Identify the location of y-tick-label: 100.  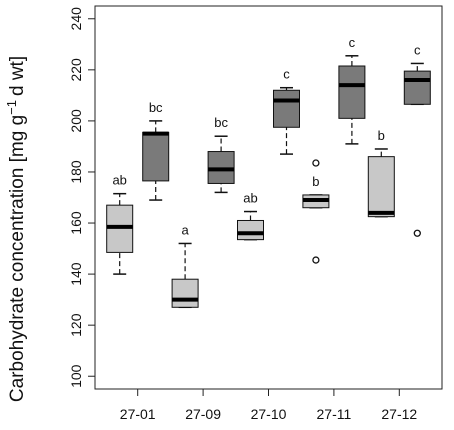
(76, 376).